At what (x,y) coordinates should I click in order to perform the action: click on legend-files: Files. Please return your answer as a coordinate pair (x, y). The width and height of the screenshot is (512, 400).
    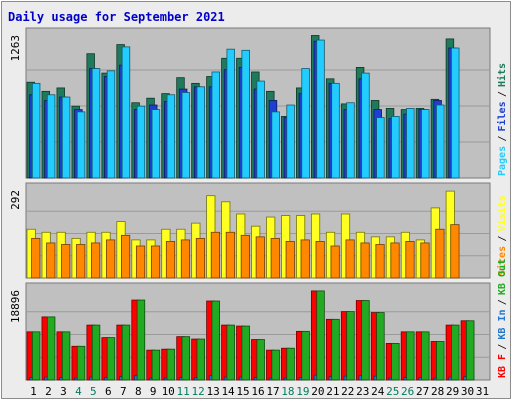
    Looking at the image, I should click on (502, 116).